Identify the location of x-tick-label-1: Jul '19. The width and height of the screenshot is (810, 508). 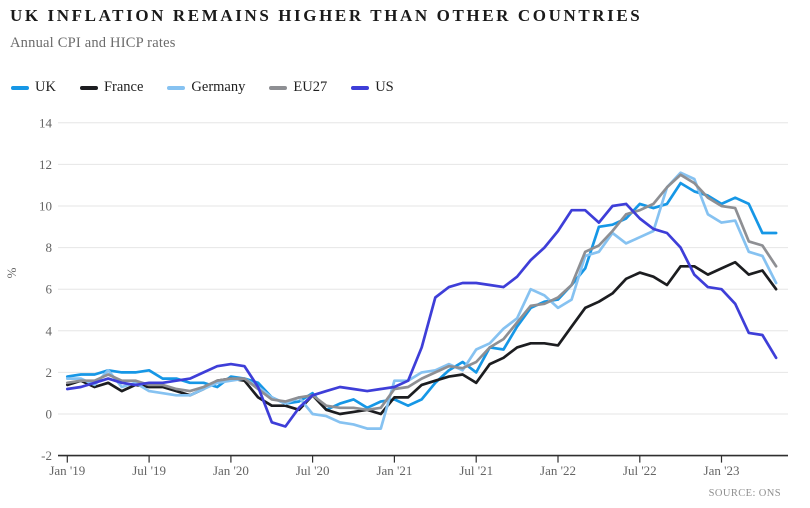
(149, 470).